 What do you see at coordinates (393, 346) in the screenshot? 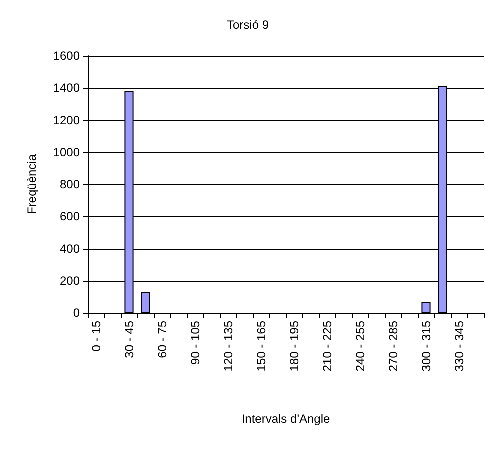
I see `x-tick-label: 270 - 285` at bounding box center [393, 346].